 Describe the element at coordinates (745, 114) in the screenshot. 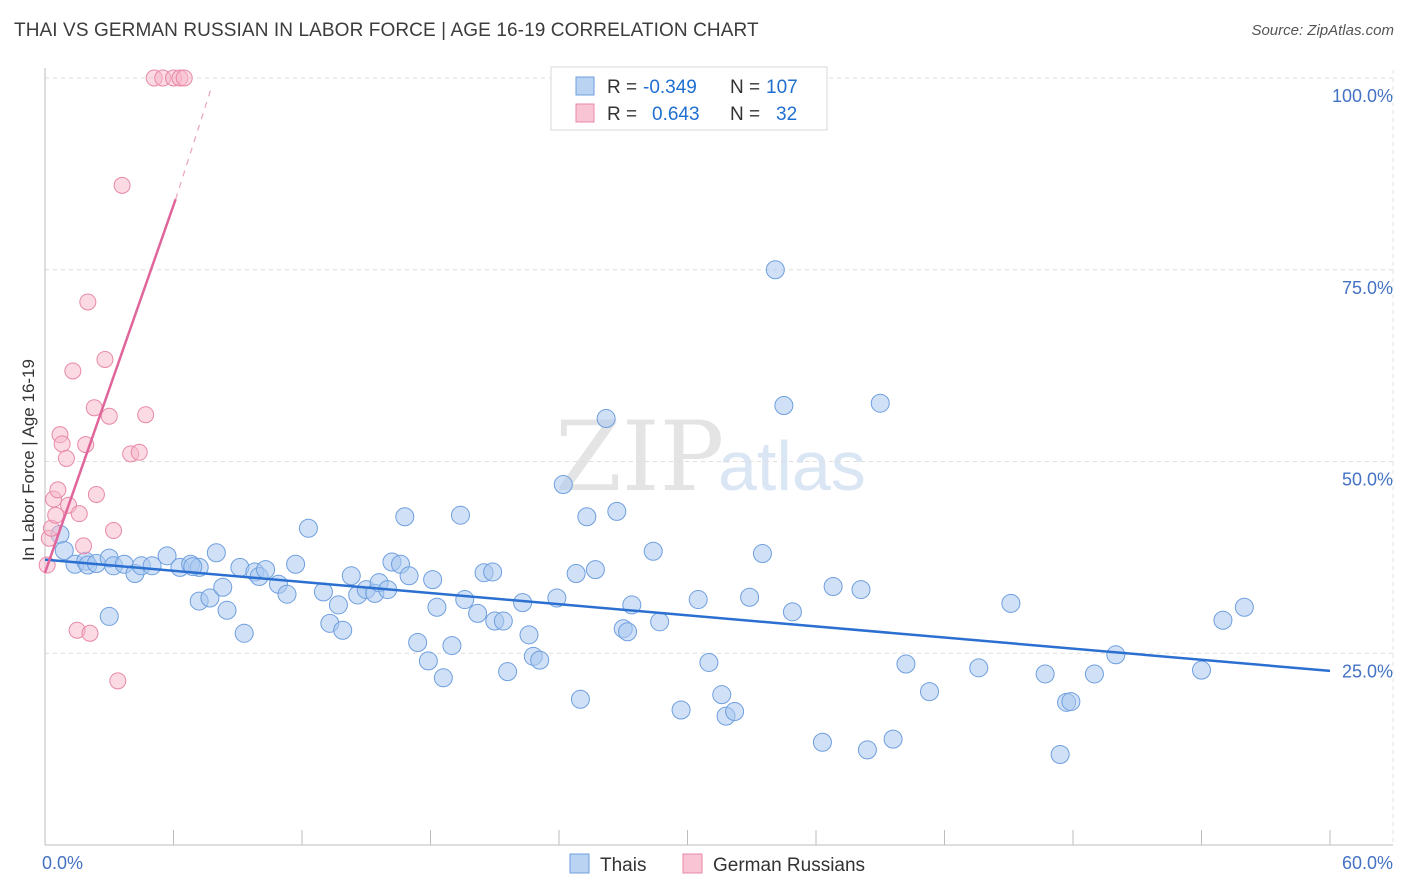

I see `legend-n-label-german-russians: N =` at that location.